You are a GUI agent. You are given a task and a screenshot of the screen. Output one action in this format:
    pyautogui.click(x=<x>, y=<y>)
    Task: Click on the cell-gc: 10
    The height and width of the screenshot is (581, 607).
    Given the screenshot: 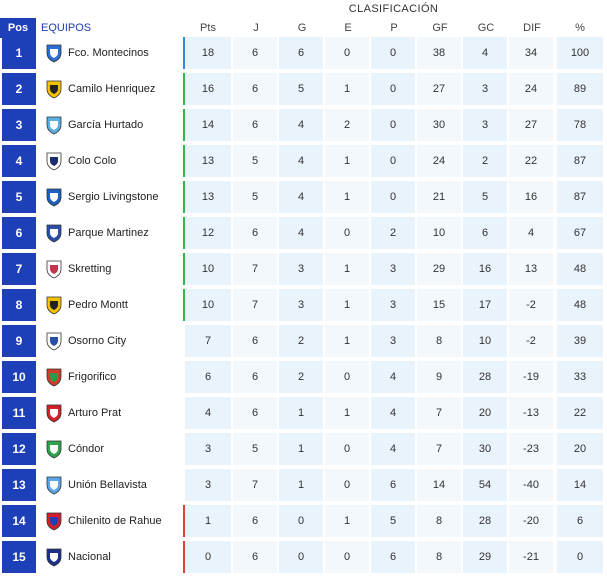 What is the action you would take?
    pyautogui.click(x=485, y=341)
    